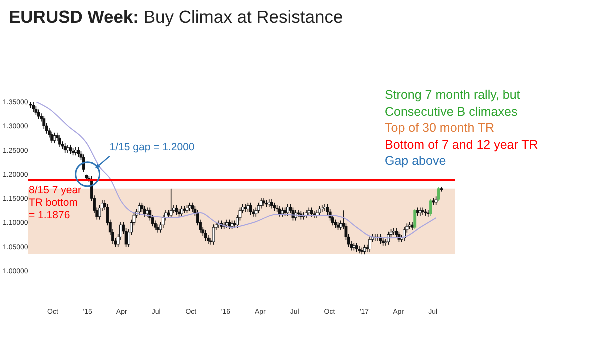  Describe the element at coordinates (55, 203) in the screenshot. I see `ref-line-label: 8/15 7 year TR bottom = 1.1876` at that location.